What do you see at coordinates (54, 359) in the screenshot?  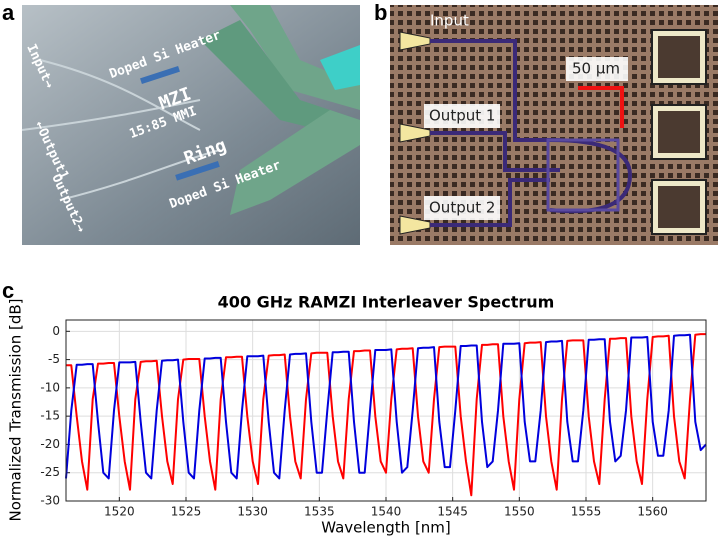 I see `y-tick-label: -5` at bounding box center [54, 359].